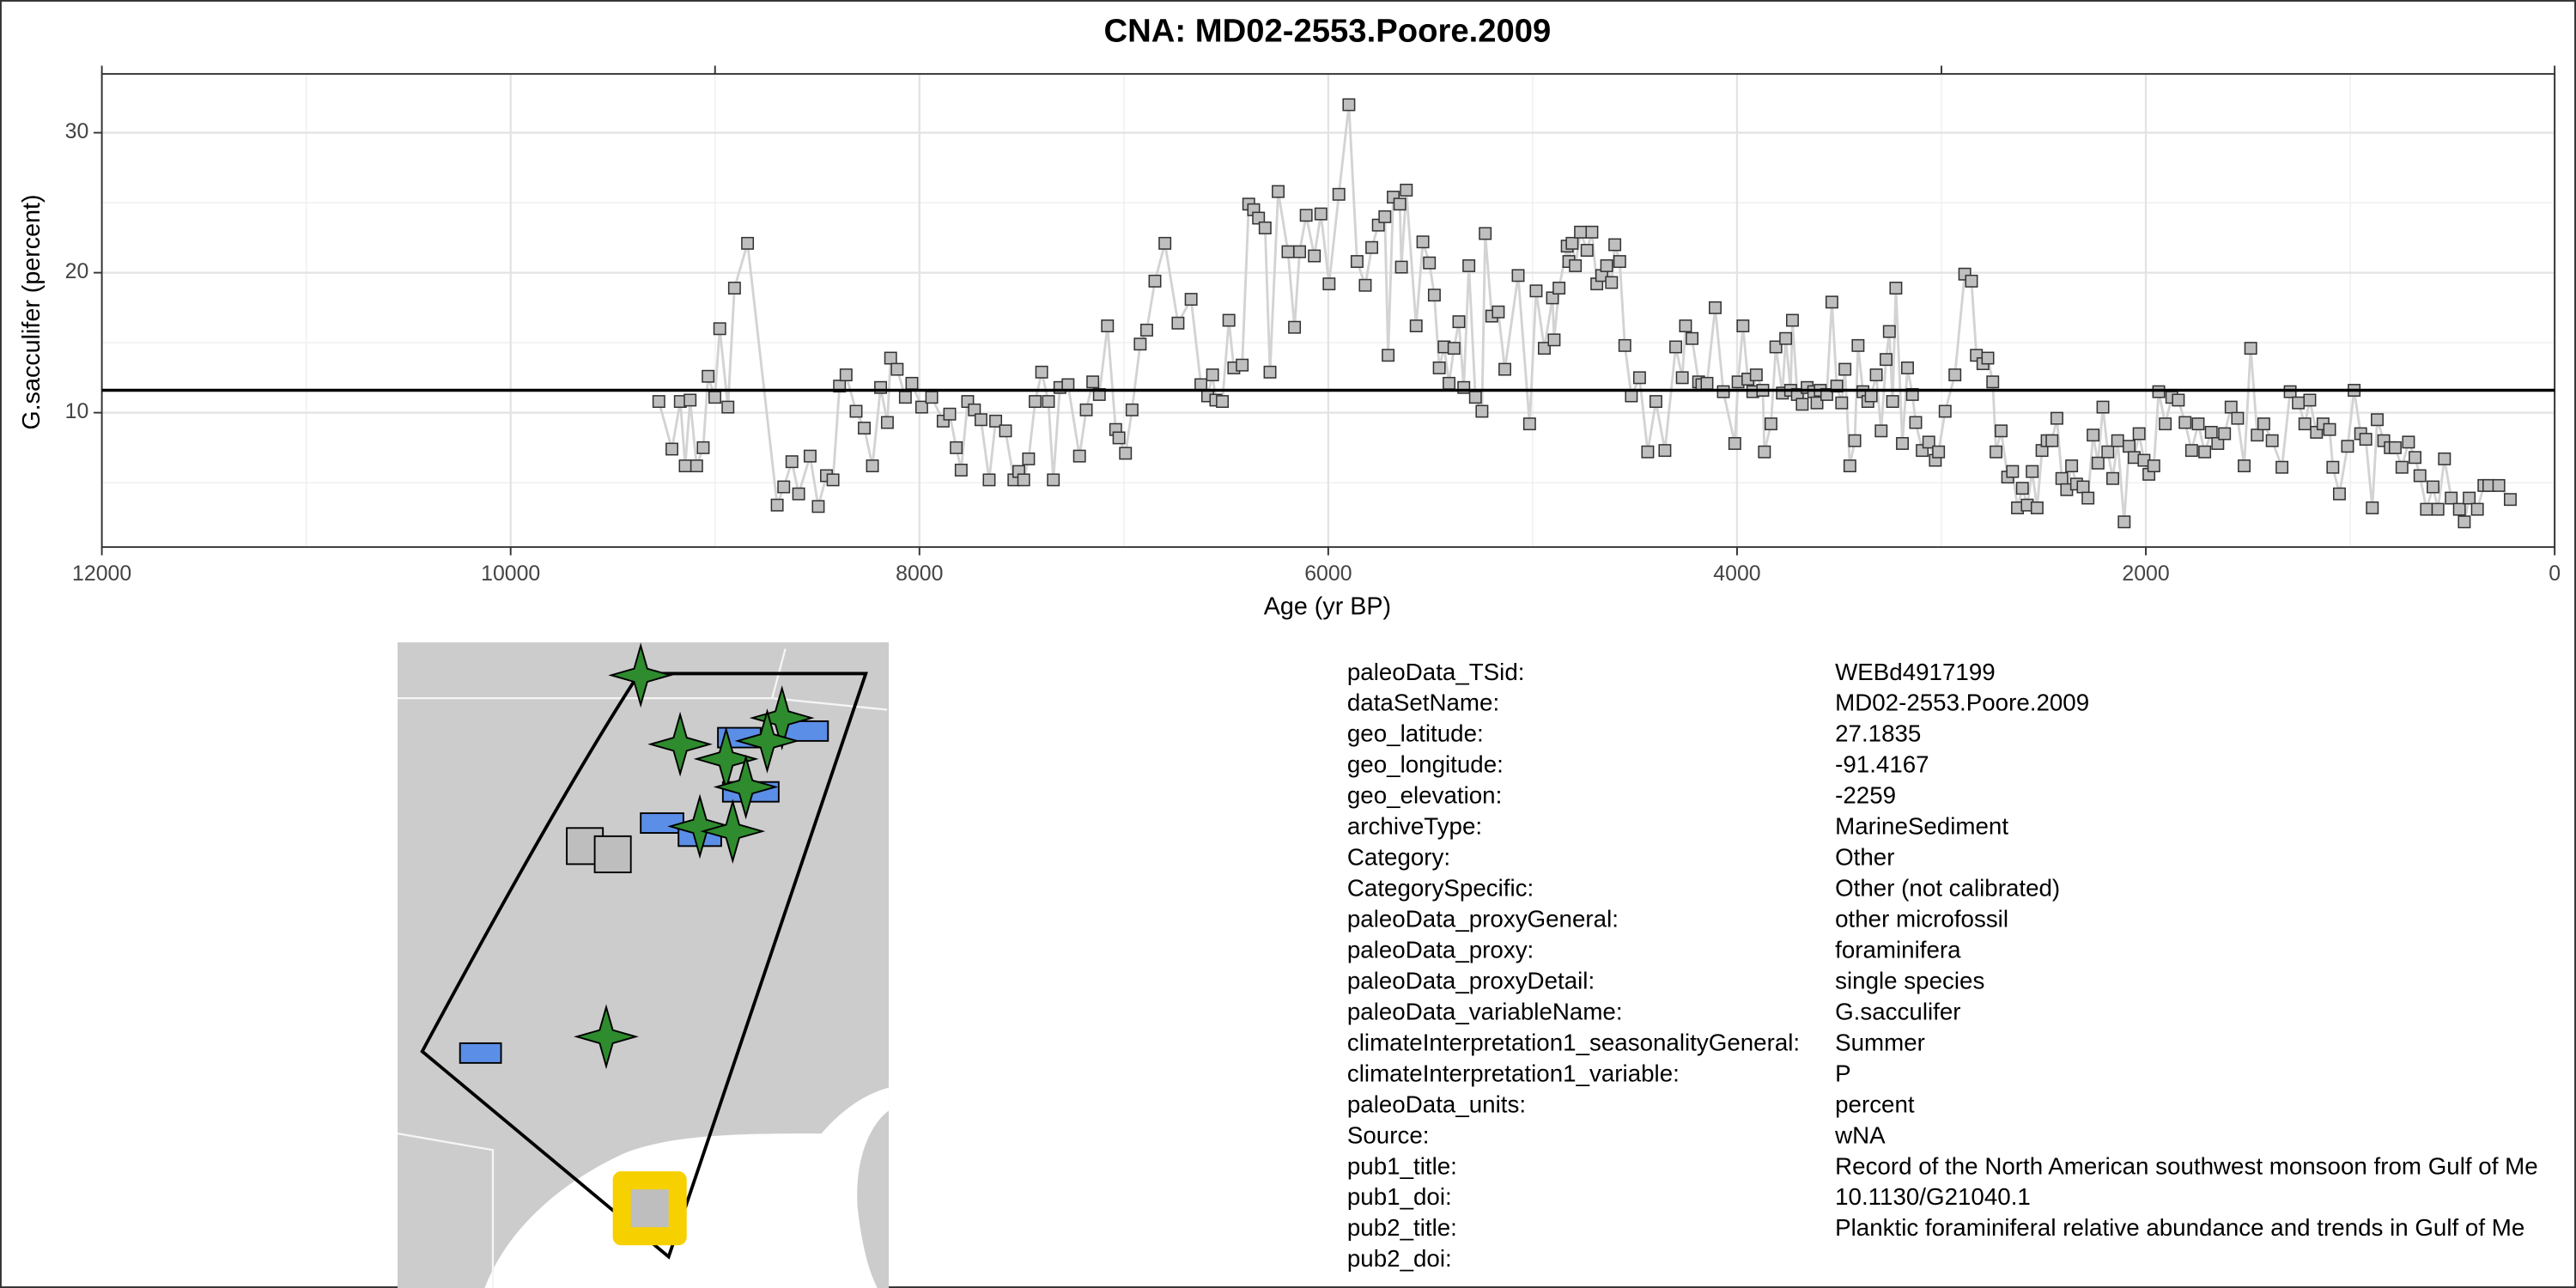  I want to click on metadata-key: climateInterpretation1_variable:, so click(1513, 1073).